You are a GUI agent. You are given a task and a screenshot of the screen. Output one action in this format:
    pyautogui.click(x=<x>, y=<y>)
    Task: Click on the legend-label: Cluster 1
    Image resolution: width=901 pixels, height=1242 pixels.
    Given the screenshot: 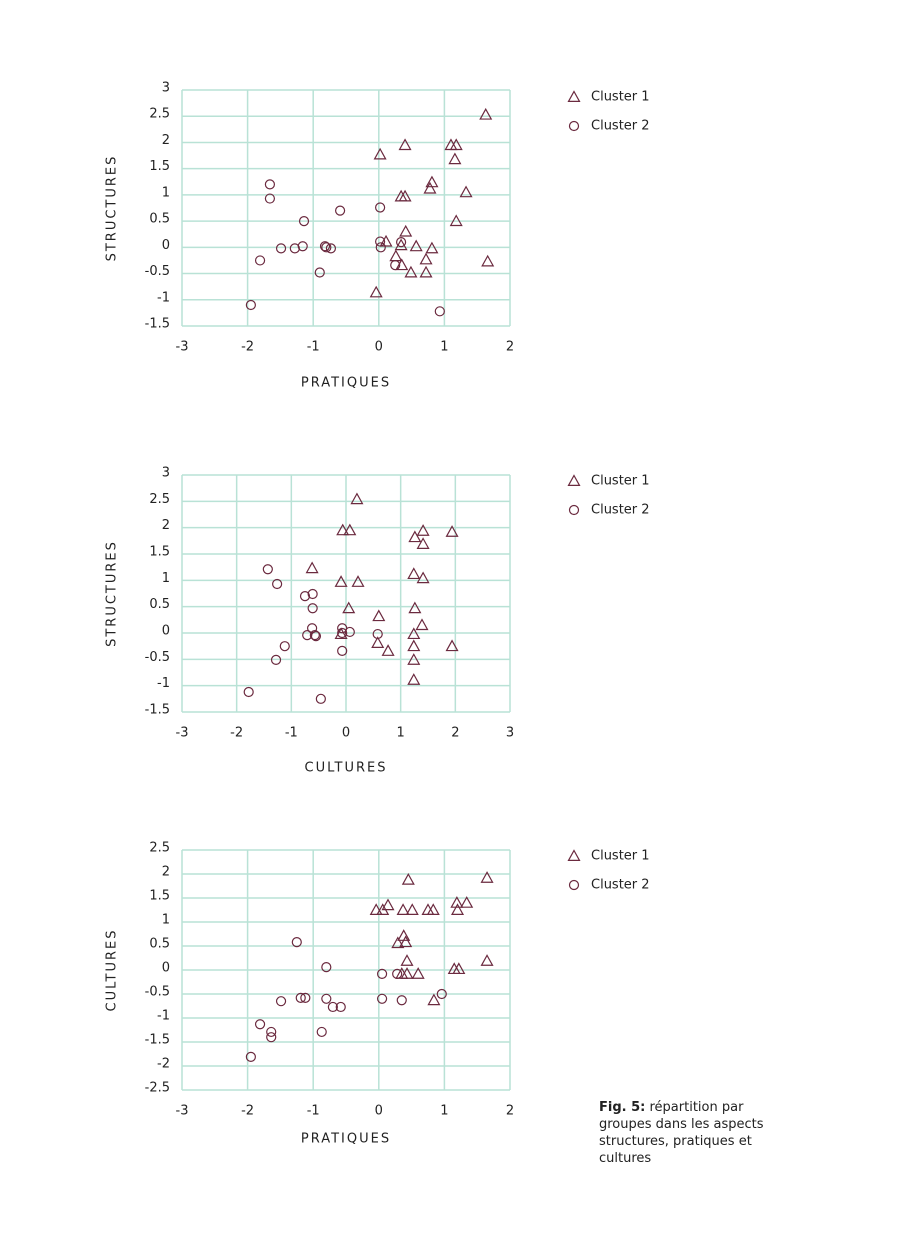 What is the action you would take?
    pyautogui.click(x=620, y=97)
    